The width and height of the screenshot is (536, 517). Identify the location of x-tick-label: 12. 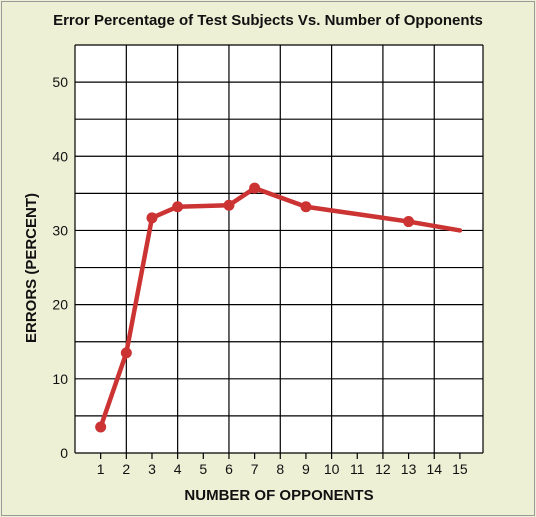
(383, 469).